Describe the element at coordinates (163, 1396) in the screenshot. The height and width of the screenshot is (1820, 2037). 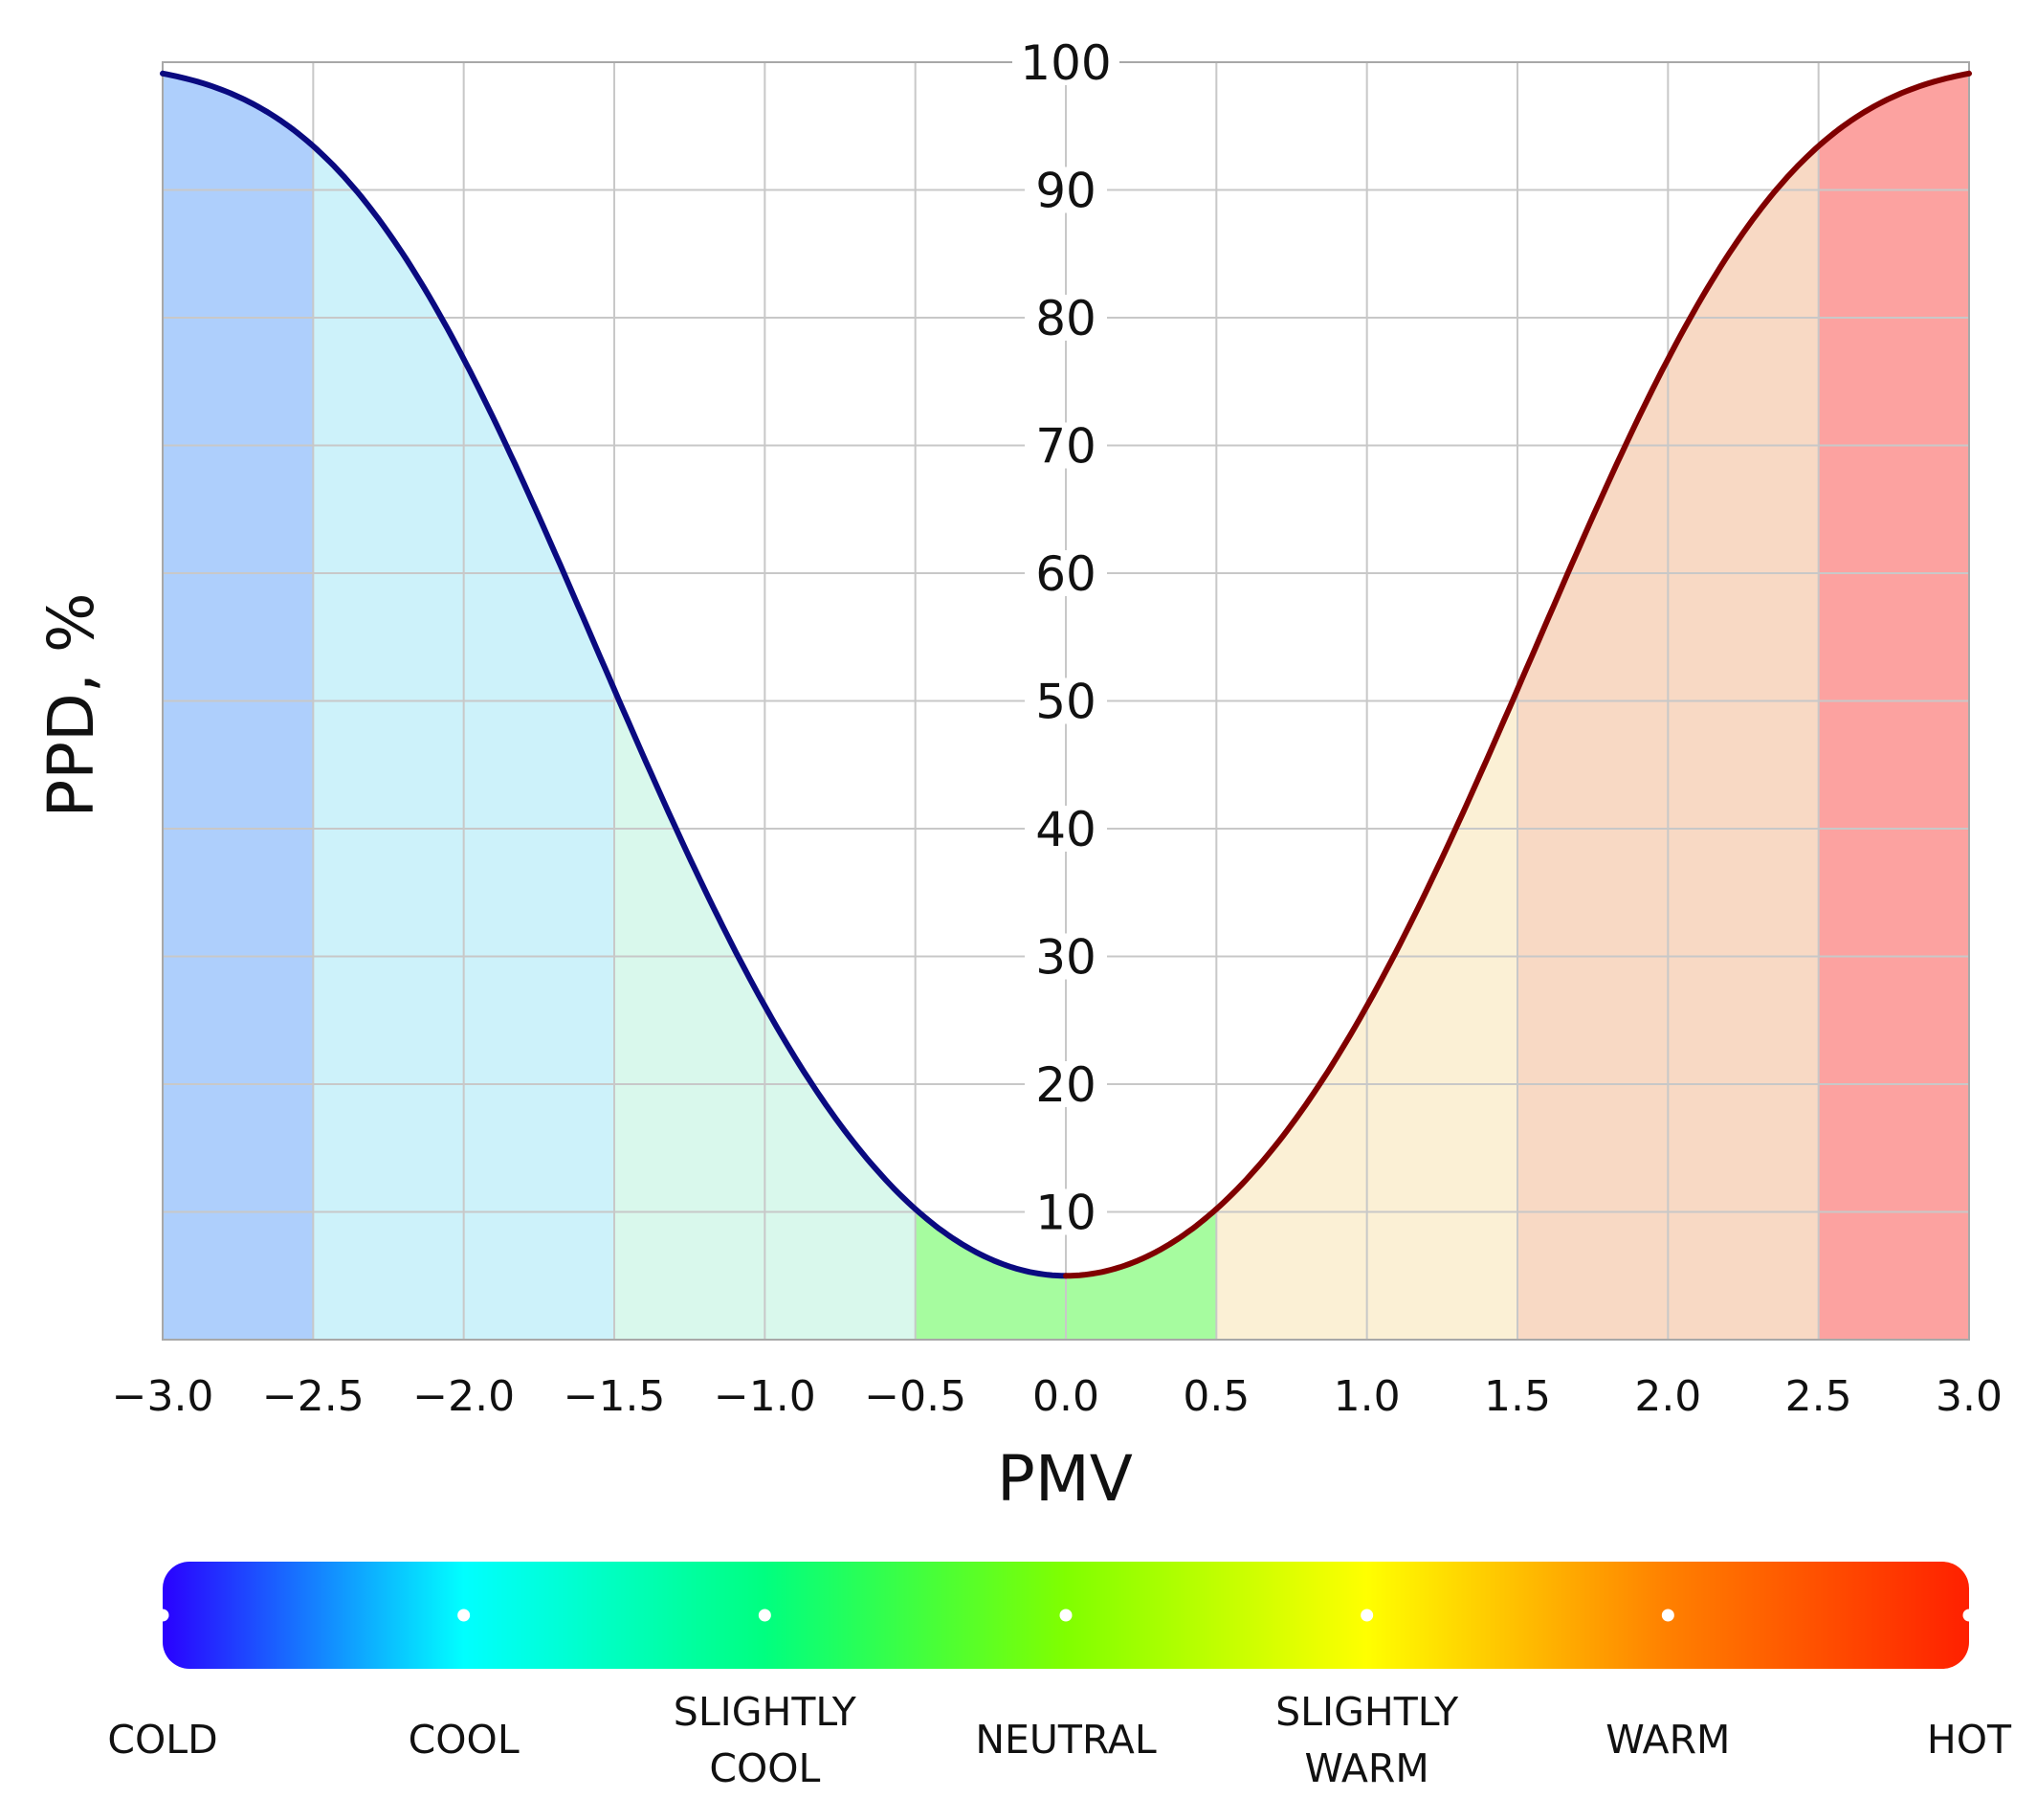
I see `x-tick-label: −3.0` at that location.